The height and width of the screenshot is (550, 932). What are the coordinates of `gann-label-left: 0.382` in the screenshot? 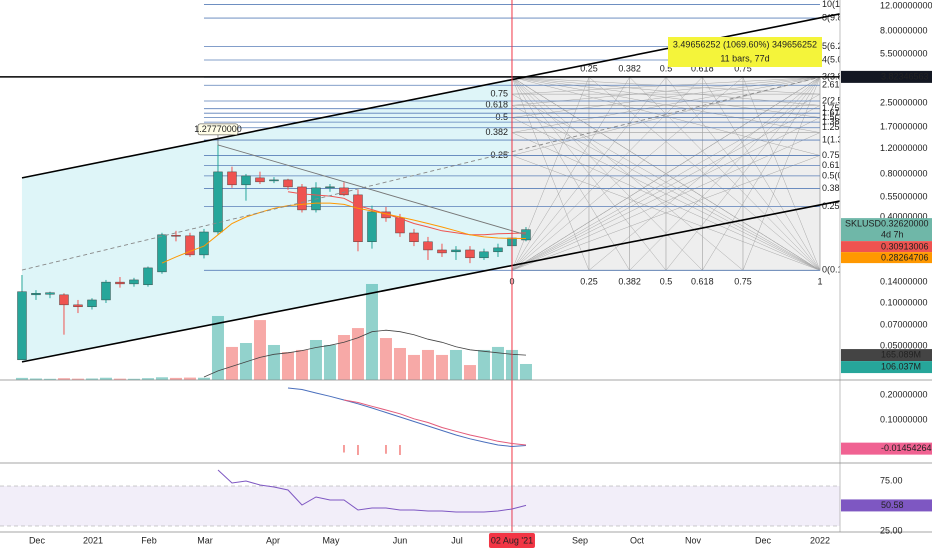 It's located at (496, 132).